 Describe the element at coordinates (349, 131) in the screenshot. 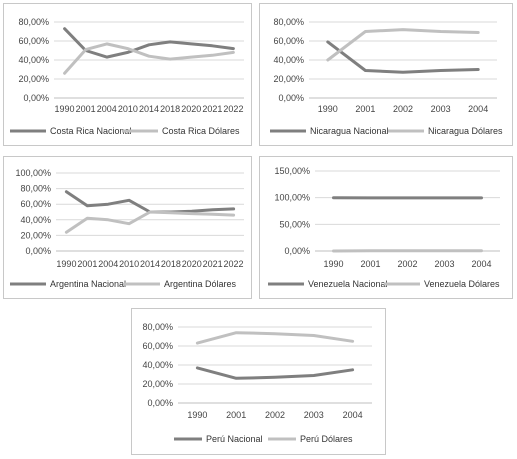

I see `legend-label: Nicaragua Nacional` at that location.